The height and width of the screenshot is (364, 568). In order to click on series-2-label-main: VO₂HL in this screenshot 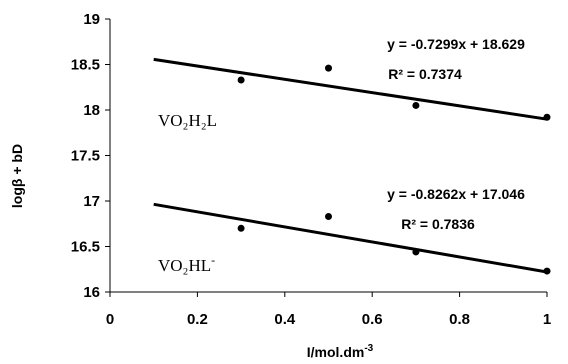, I will do `click(184, 265)`.